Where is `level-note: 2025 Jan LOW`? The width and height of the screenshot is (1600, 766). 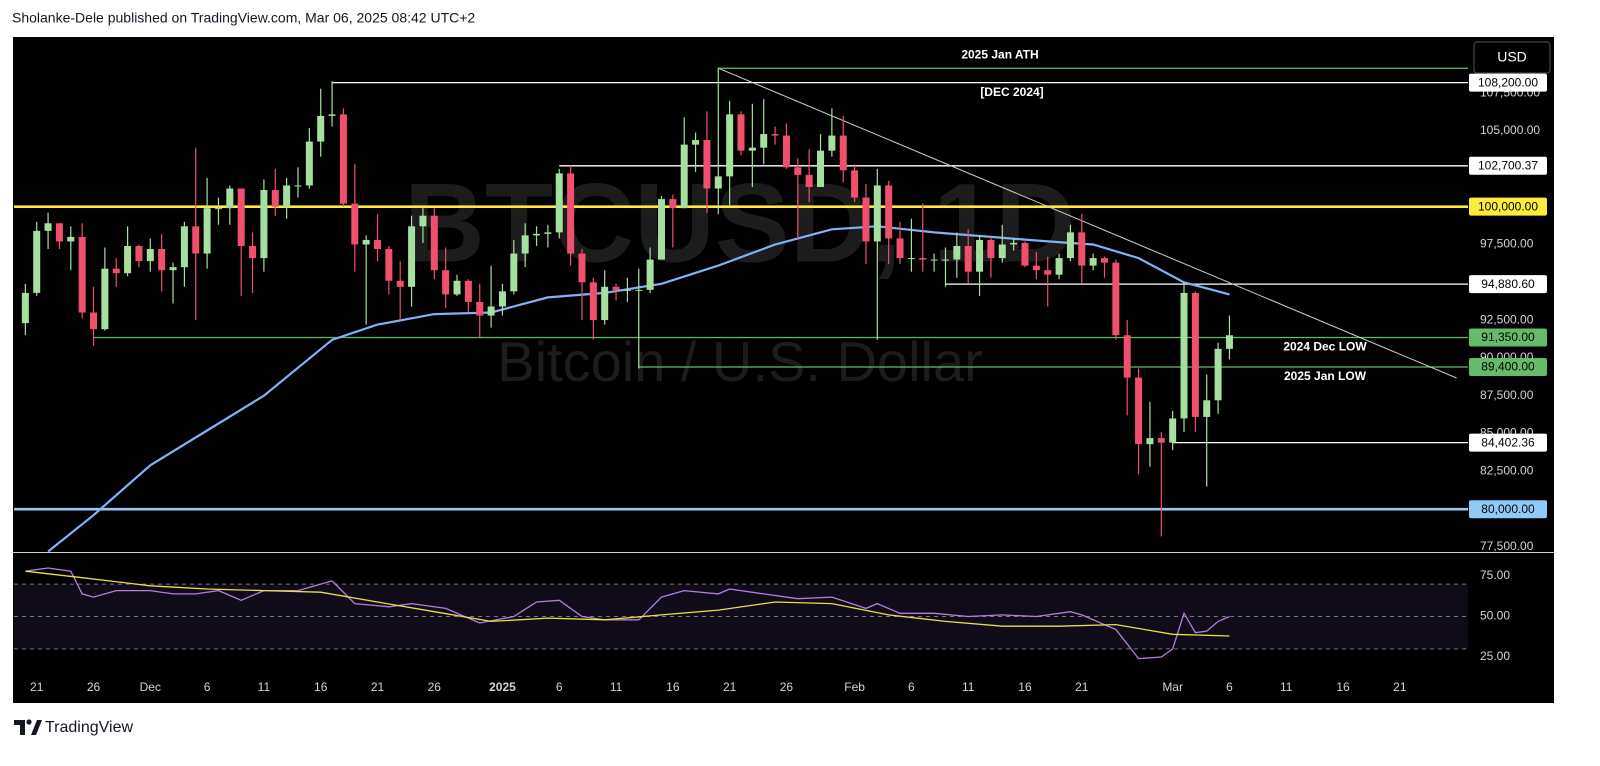
level-note: 2025 Jan LOW is located at coordinates (1325, 376).